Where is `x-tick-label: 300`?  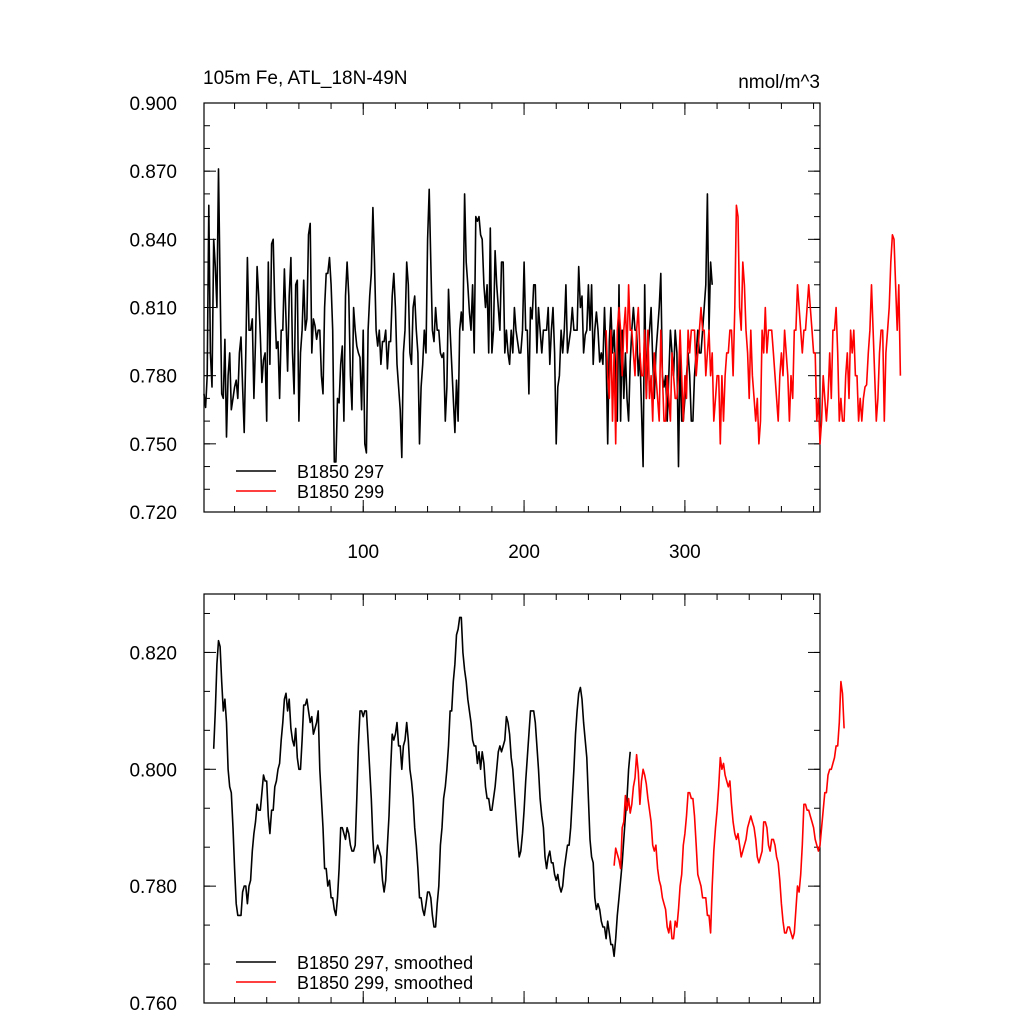
x-tick-label: 300 is located at coordinates (685, 552).